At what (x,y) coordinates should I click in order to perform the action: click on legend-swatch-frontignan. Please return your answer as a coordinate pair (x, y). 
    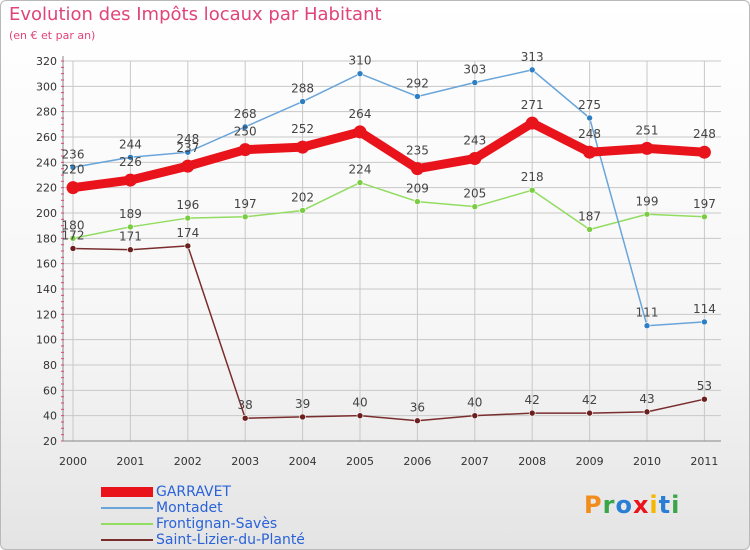
    Looking at the image, I should click on (127, 524).